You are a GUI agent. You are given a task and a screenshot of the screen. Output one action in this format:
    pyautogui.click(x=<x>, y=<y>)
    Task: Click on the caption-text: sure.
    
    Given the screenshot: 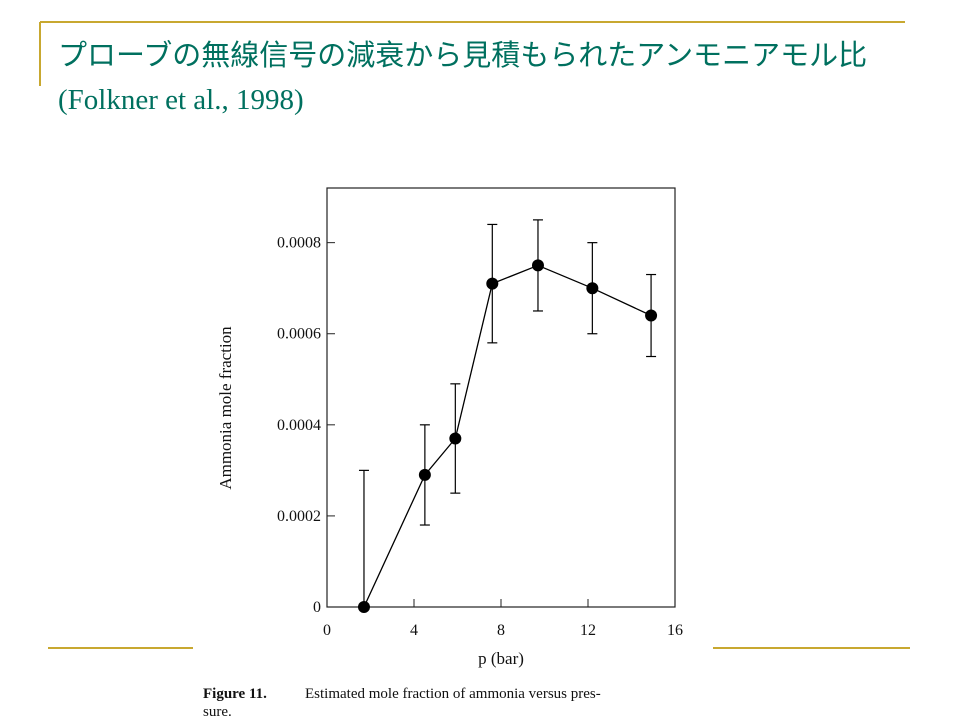 What is the action you would take?
    pyautogui.click(x=217, y=712)
    